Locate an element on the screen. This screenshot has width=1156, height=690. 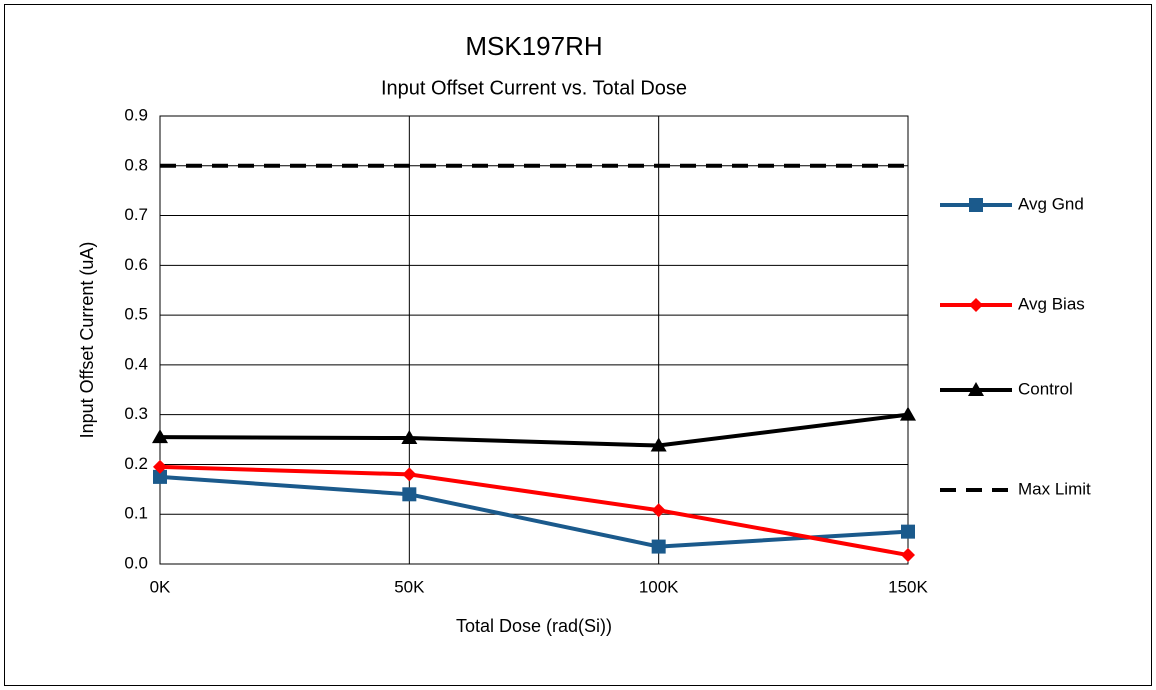
chart-subtitle: Input Offset Current vs. Total Dose is located at coordinates (534, 88).